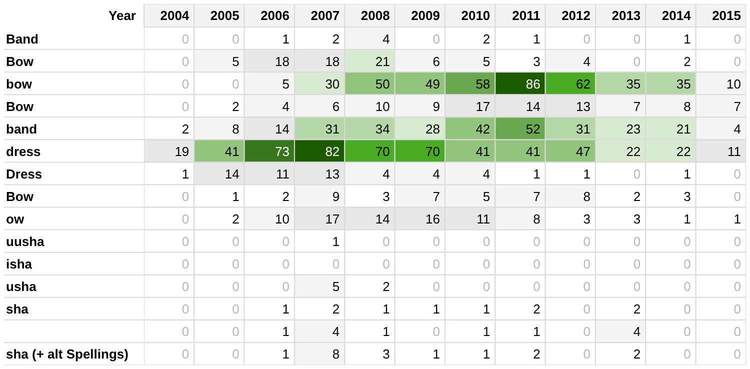 This screenshot has height=369, width=750. I want to click on data-label: 73, so click(282, 151).